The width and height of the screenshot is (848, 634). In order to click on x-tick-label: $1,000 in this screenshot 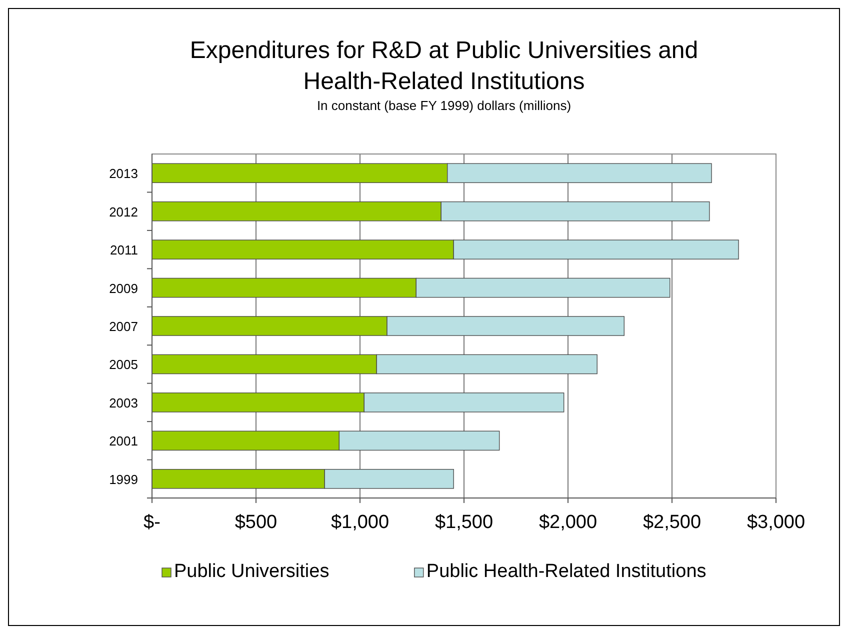, I will do `click(360, 522)`.